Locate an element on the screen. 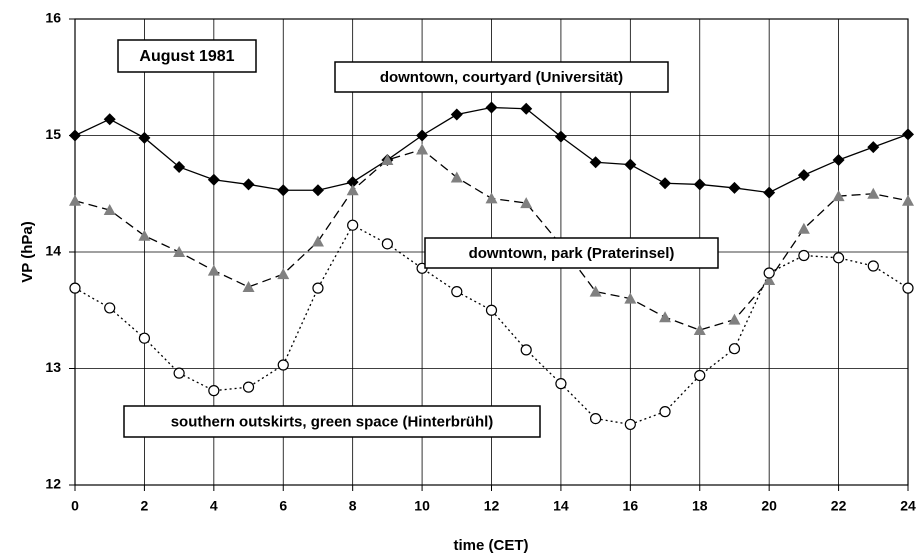  annotation: downtown, courtyard (Universität) is located at coordinates (501, 77).